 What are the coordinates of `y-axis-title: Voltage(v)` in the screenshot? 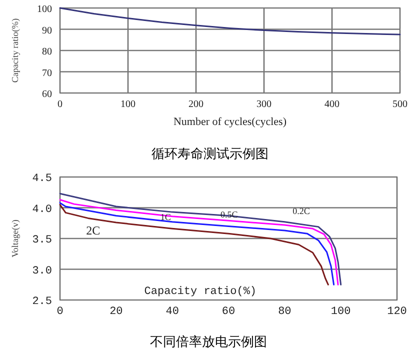 It's located at (15, 239).